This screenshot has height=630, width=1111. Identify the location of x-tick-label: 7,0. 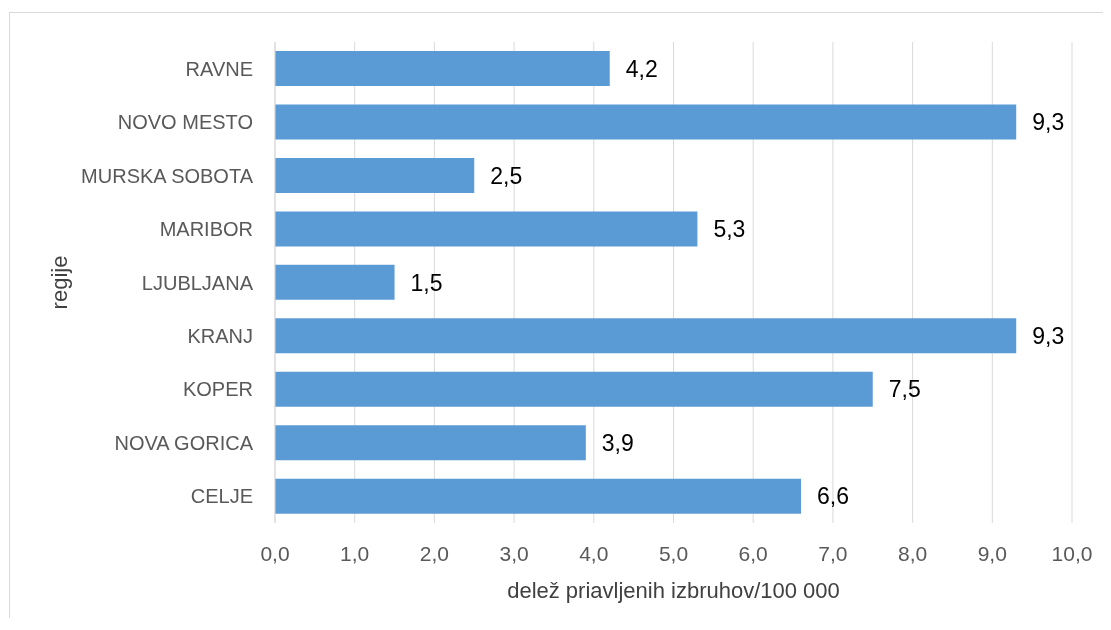
(833, 553).